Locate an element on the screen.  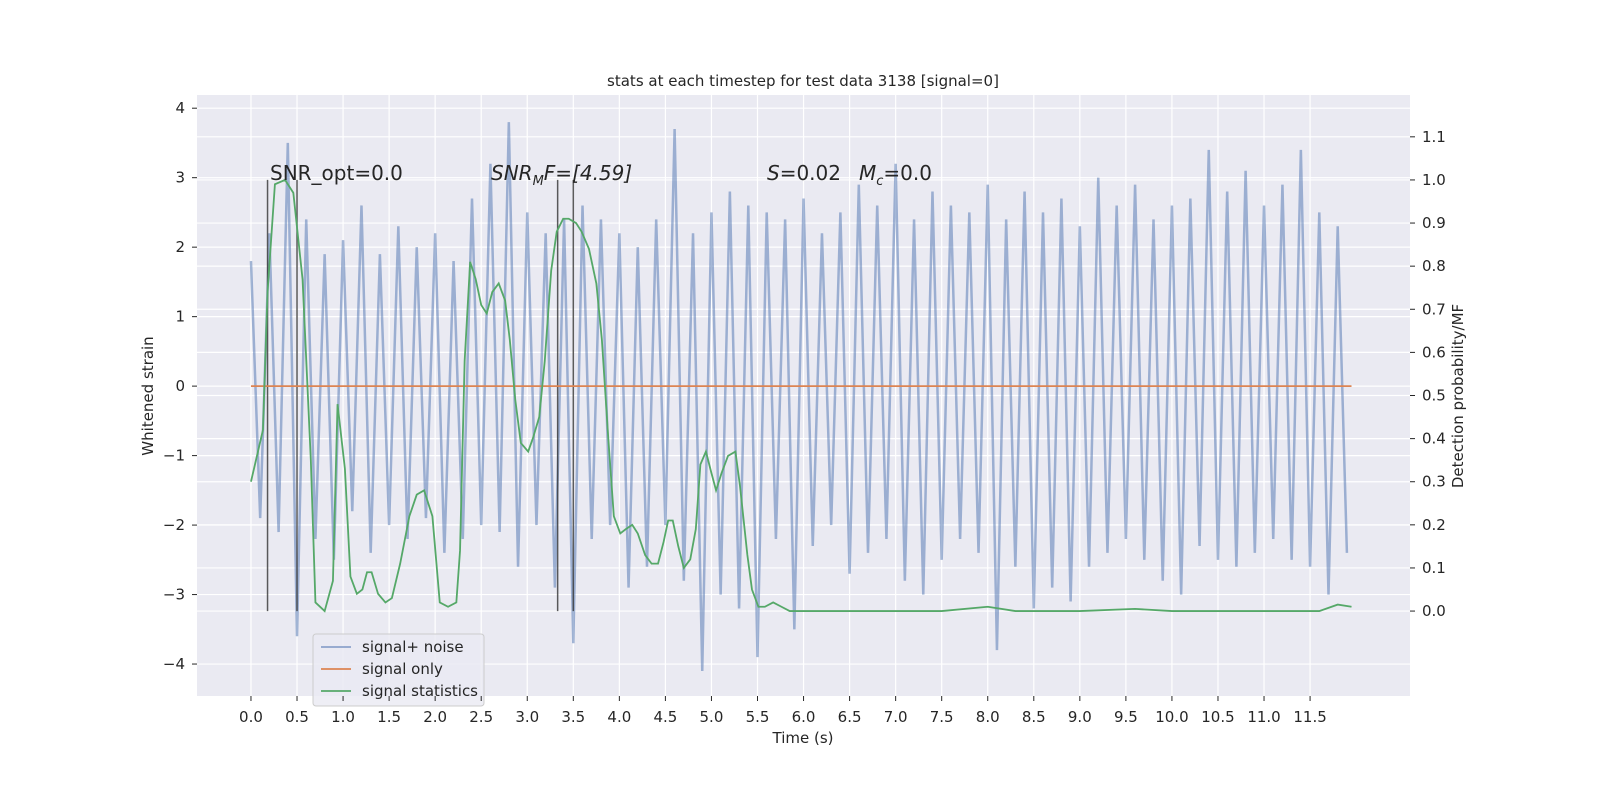
annotation-part: =0.02 is located at coordinates (810, 173).